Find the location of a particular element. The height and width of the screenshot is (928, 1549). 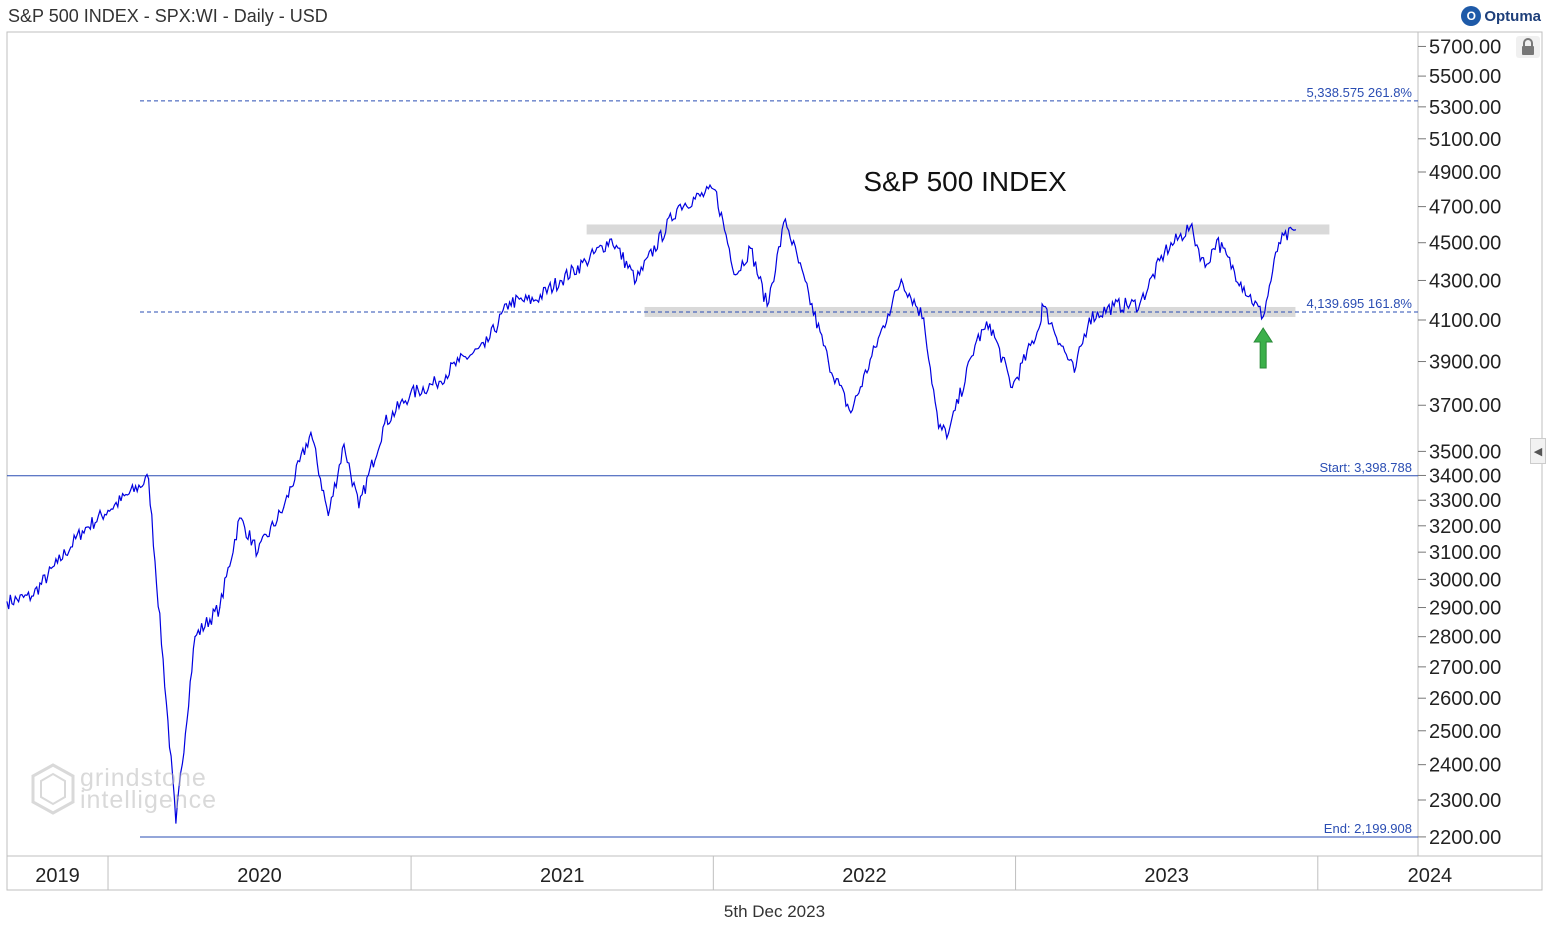

level-label: End: 2,199.908 is located at coordinates (1368, 828).